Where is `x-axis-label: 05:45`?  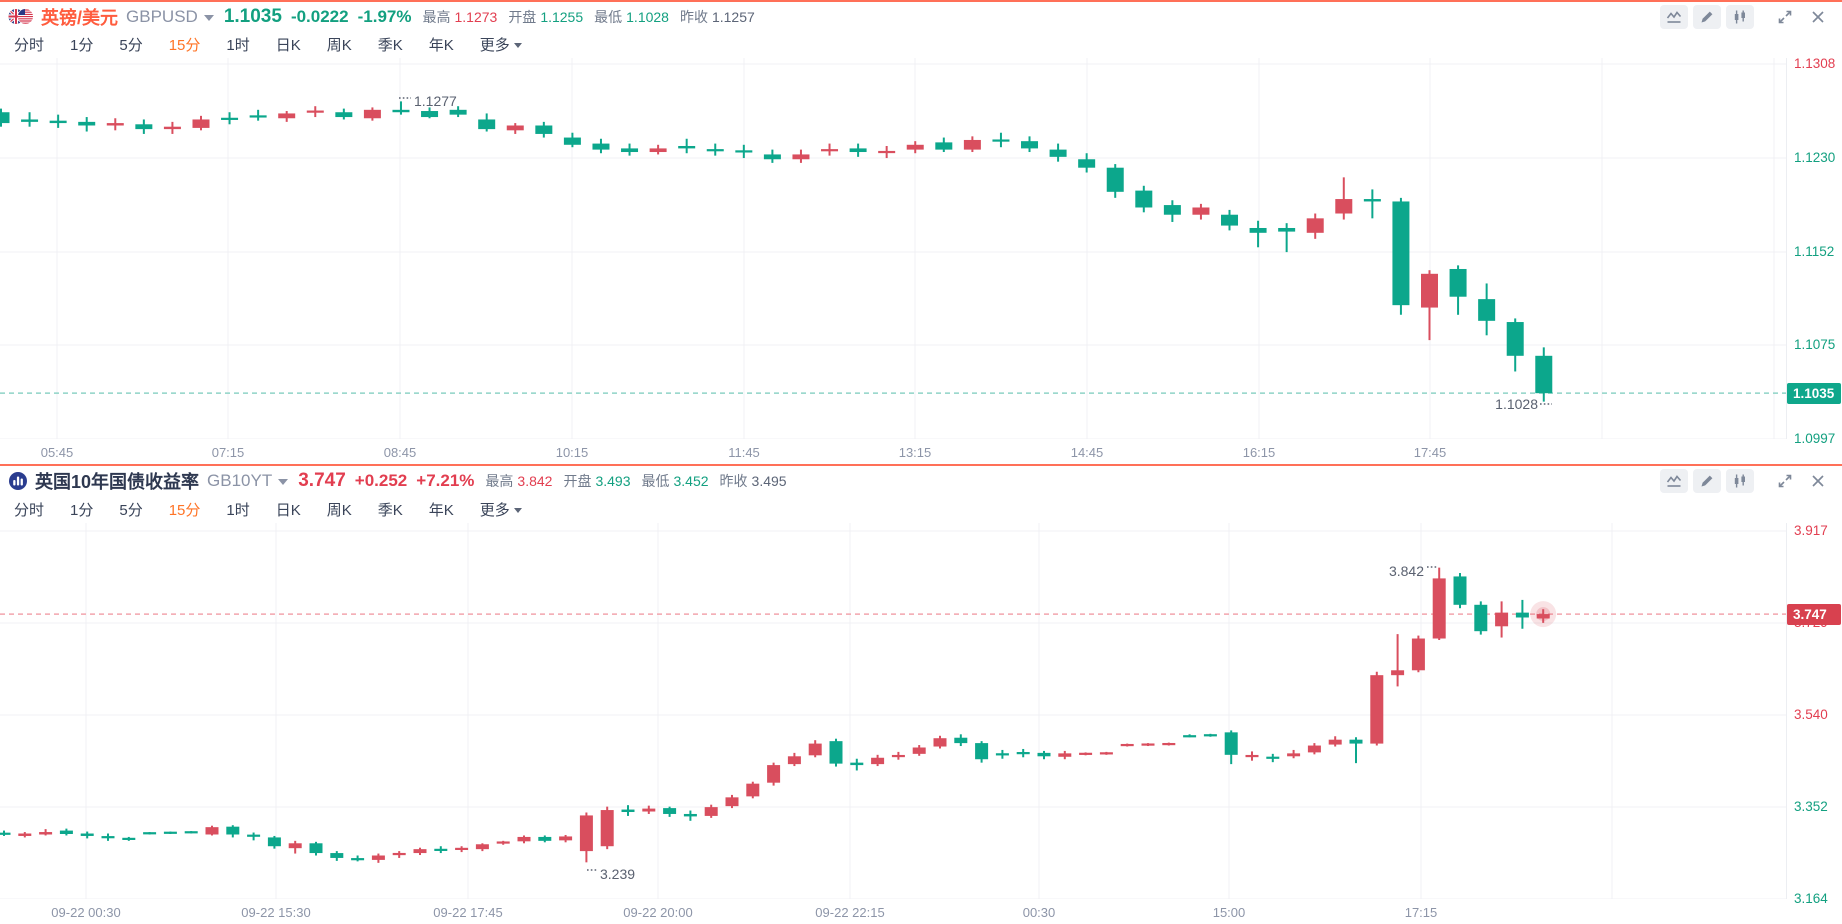
x-axis-label: 05:45 is located at coordinates (57, 452).